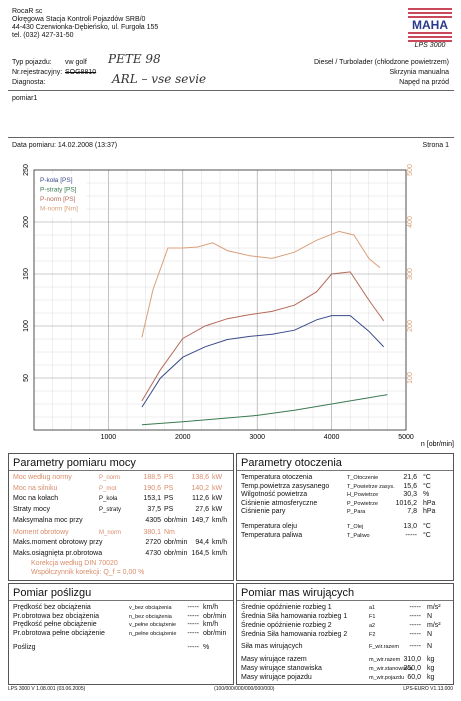 This screenshot has height=701, width=461. What do you see at coordinates (231, 137) in the screenshot?
I see `divider` at bounding box center [231, 137].